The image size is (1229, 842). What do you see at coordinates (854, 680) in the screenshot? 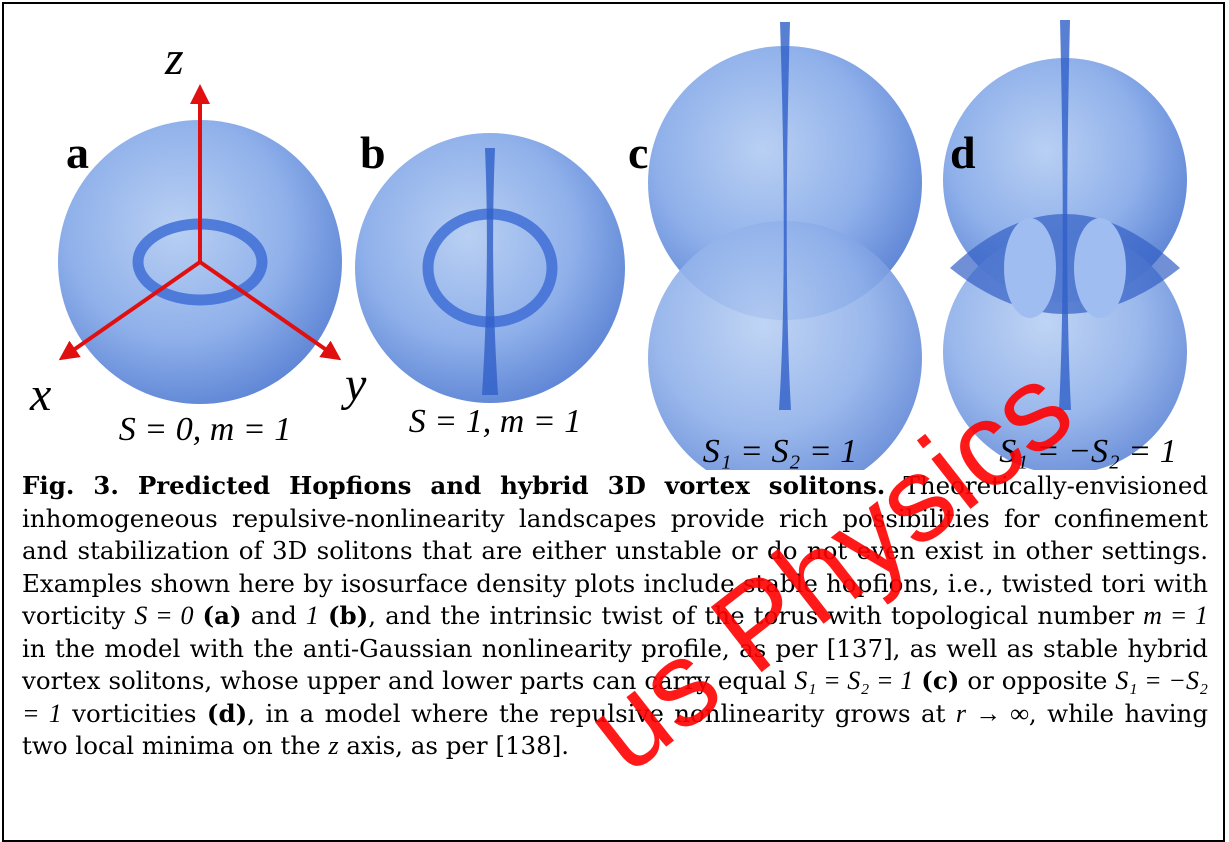
I see `caption-math: S₁ = S₂ = 1` at bounding box center [854, 680].